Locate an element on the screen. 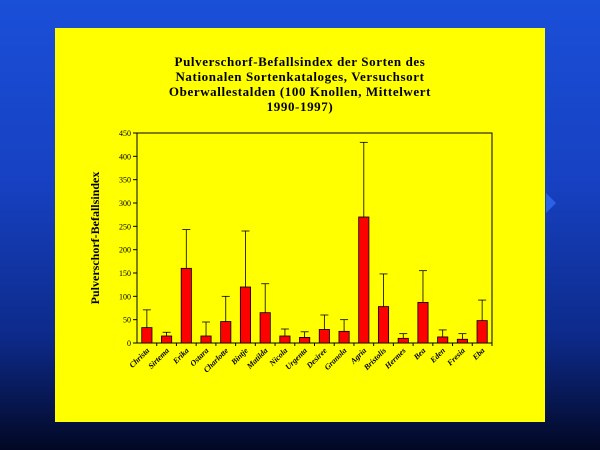 This screenshot has height=450, width=600. x-tick-label: Erika is located at coordinates (180, 356).